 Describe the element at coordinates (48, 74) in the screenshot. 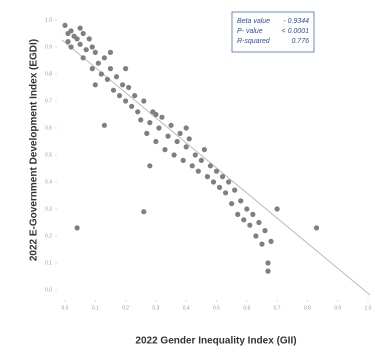

I see `y-tick-label: 0.8` at that location.